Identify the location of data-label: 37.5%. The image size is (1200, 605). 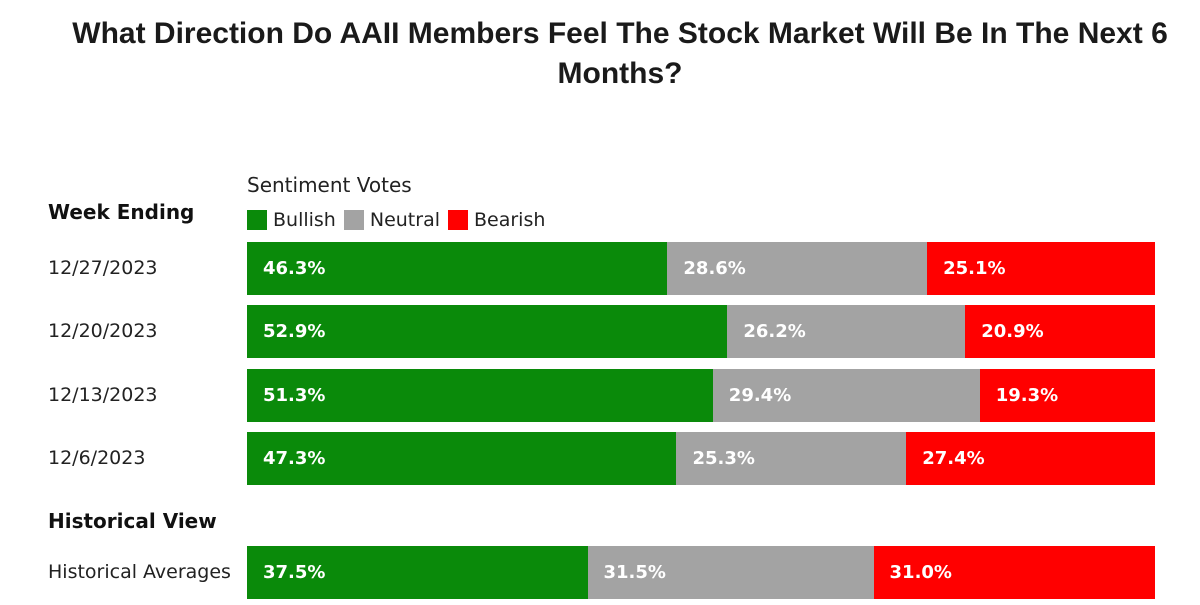
(294, 572).